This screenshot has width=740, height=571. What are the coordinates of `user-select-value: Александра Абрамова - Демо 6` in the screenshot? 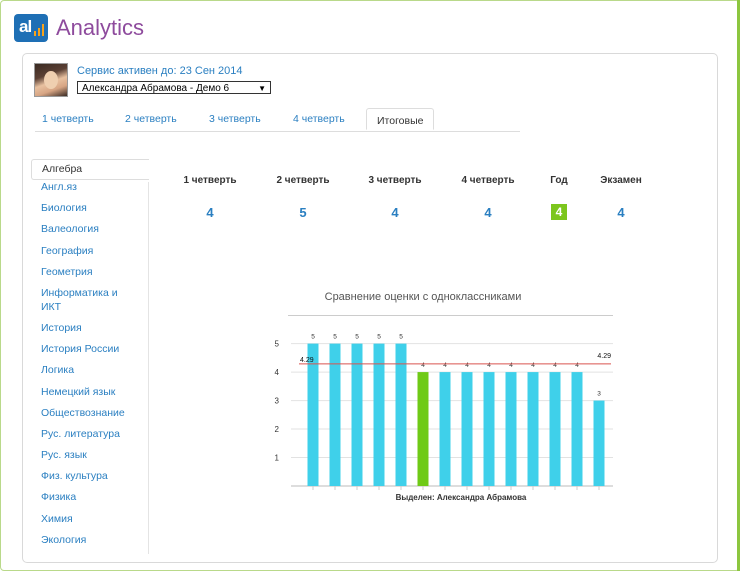 It's located at (156, 88).